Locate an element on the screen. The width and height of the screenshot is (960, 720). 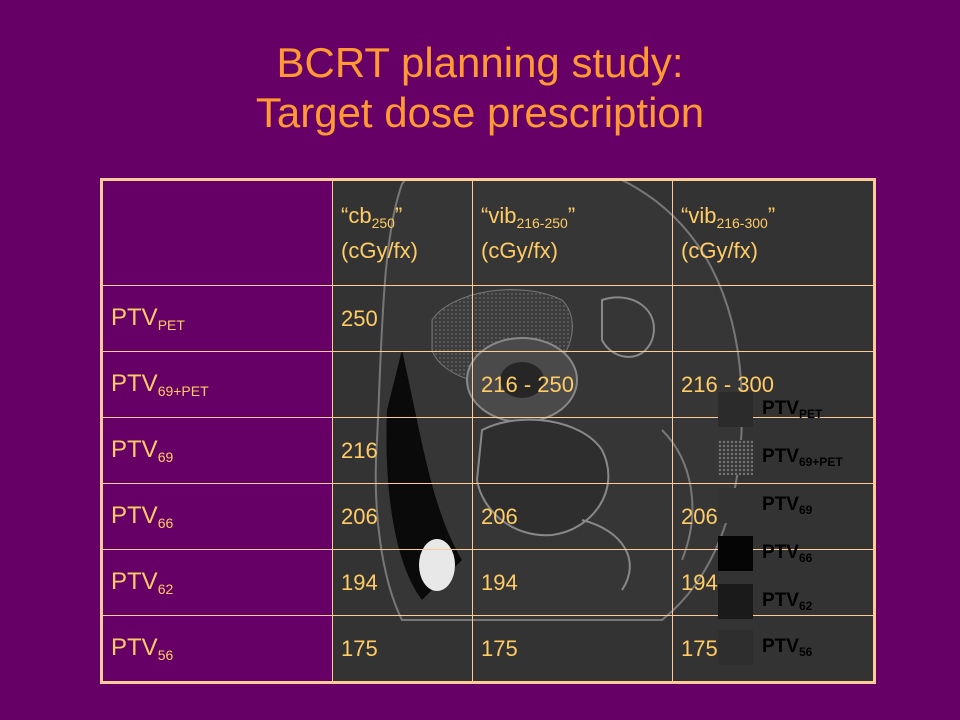
legend-item-ptv-pet: PTVPET is located at coordinates (798, 410).